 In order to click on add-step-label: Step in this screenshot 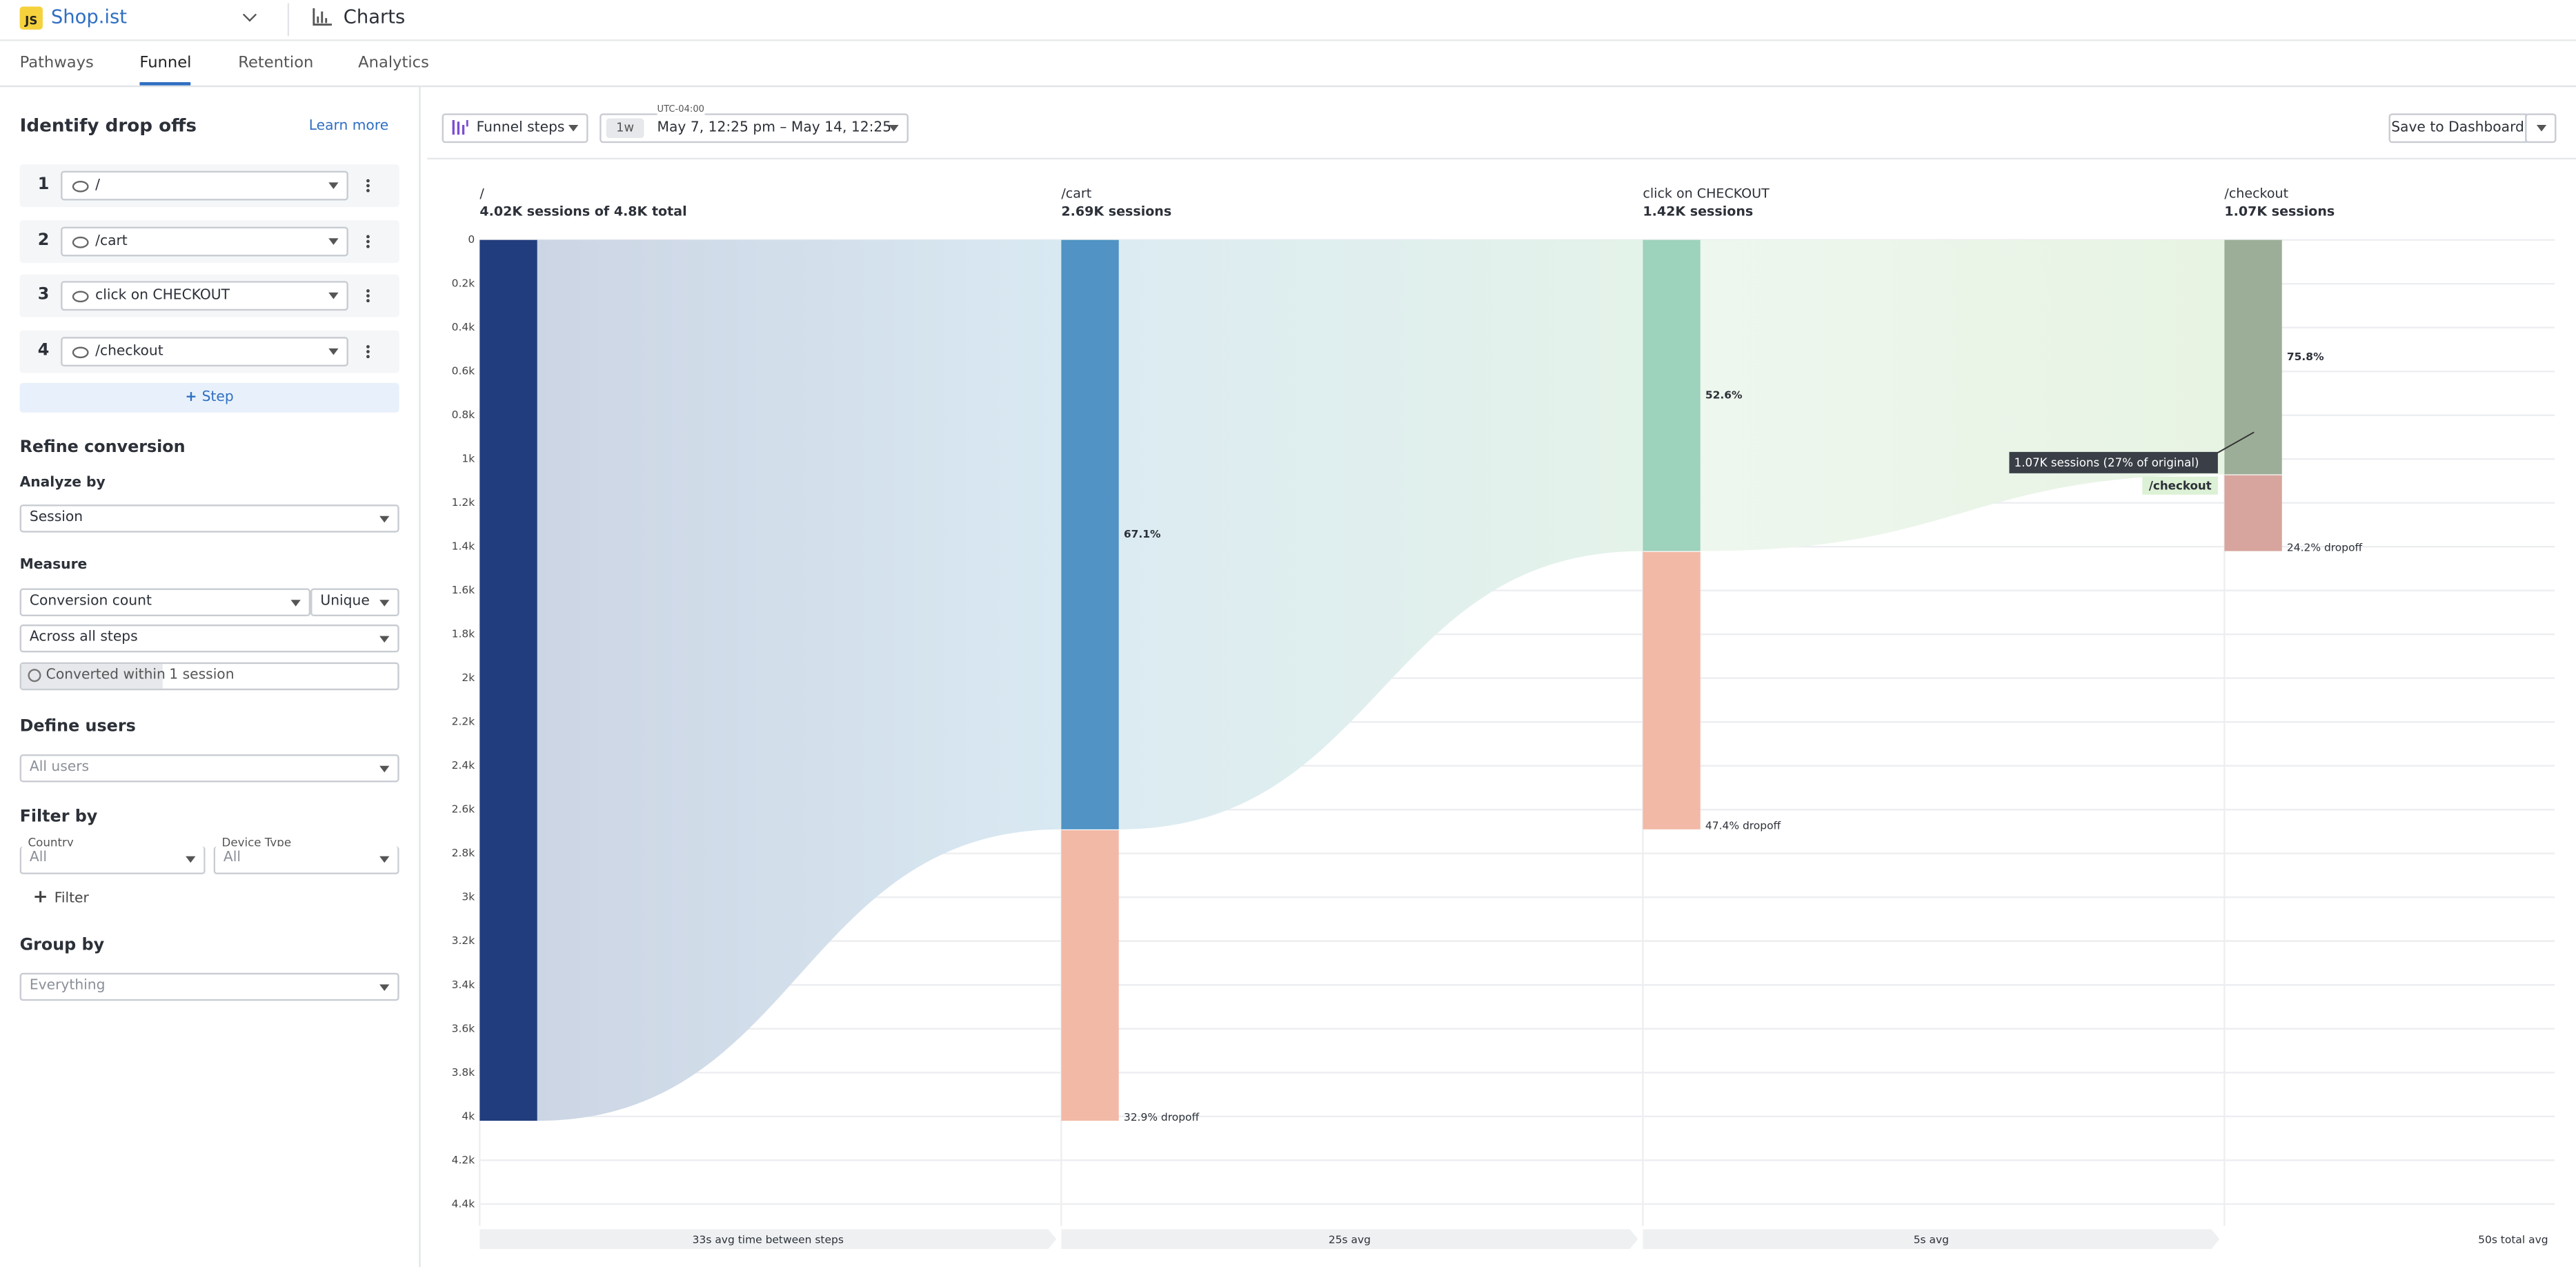, I will do `click(217, 397)`.